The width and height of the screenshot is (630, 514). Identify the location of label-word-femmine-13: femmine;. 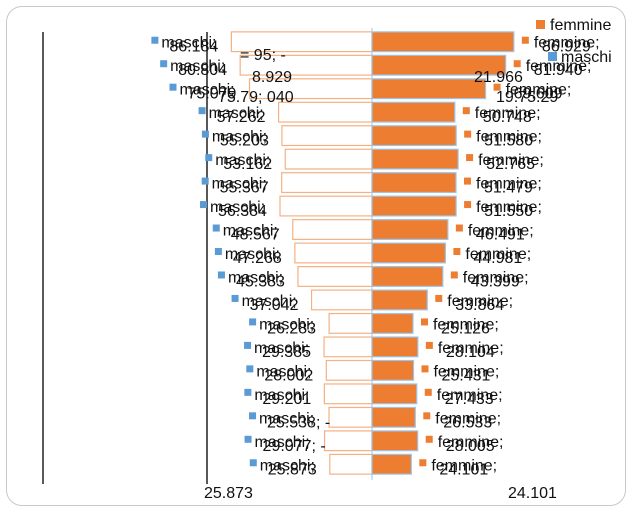
(511, 160).